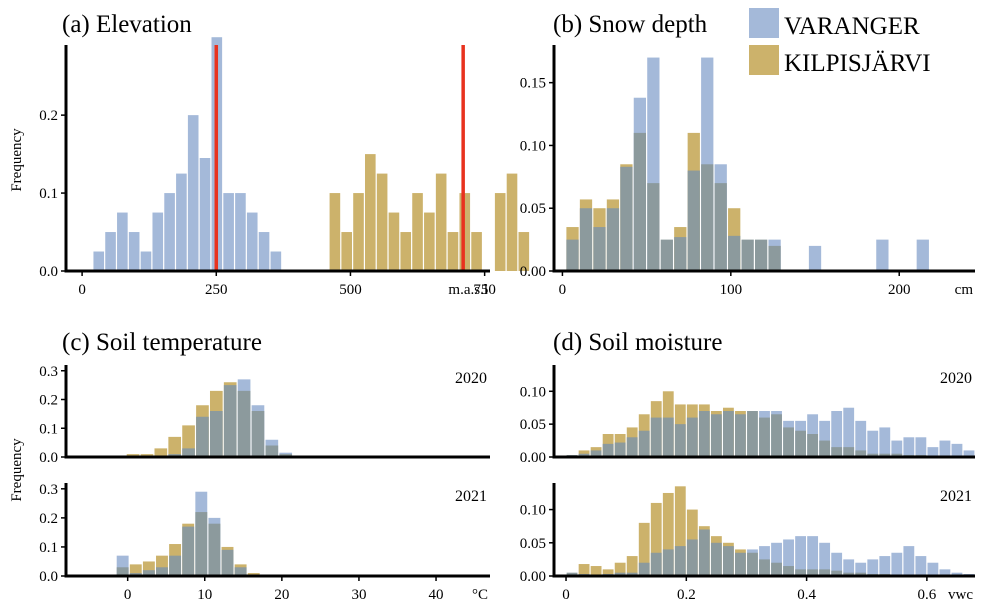 The image size is (992, 606). What do you see at coordinates (533, 84) in the screenshot?
I see `y-tick-label: 0.15` at bounding box center [533, 84].